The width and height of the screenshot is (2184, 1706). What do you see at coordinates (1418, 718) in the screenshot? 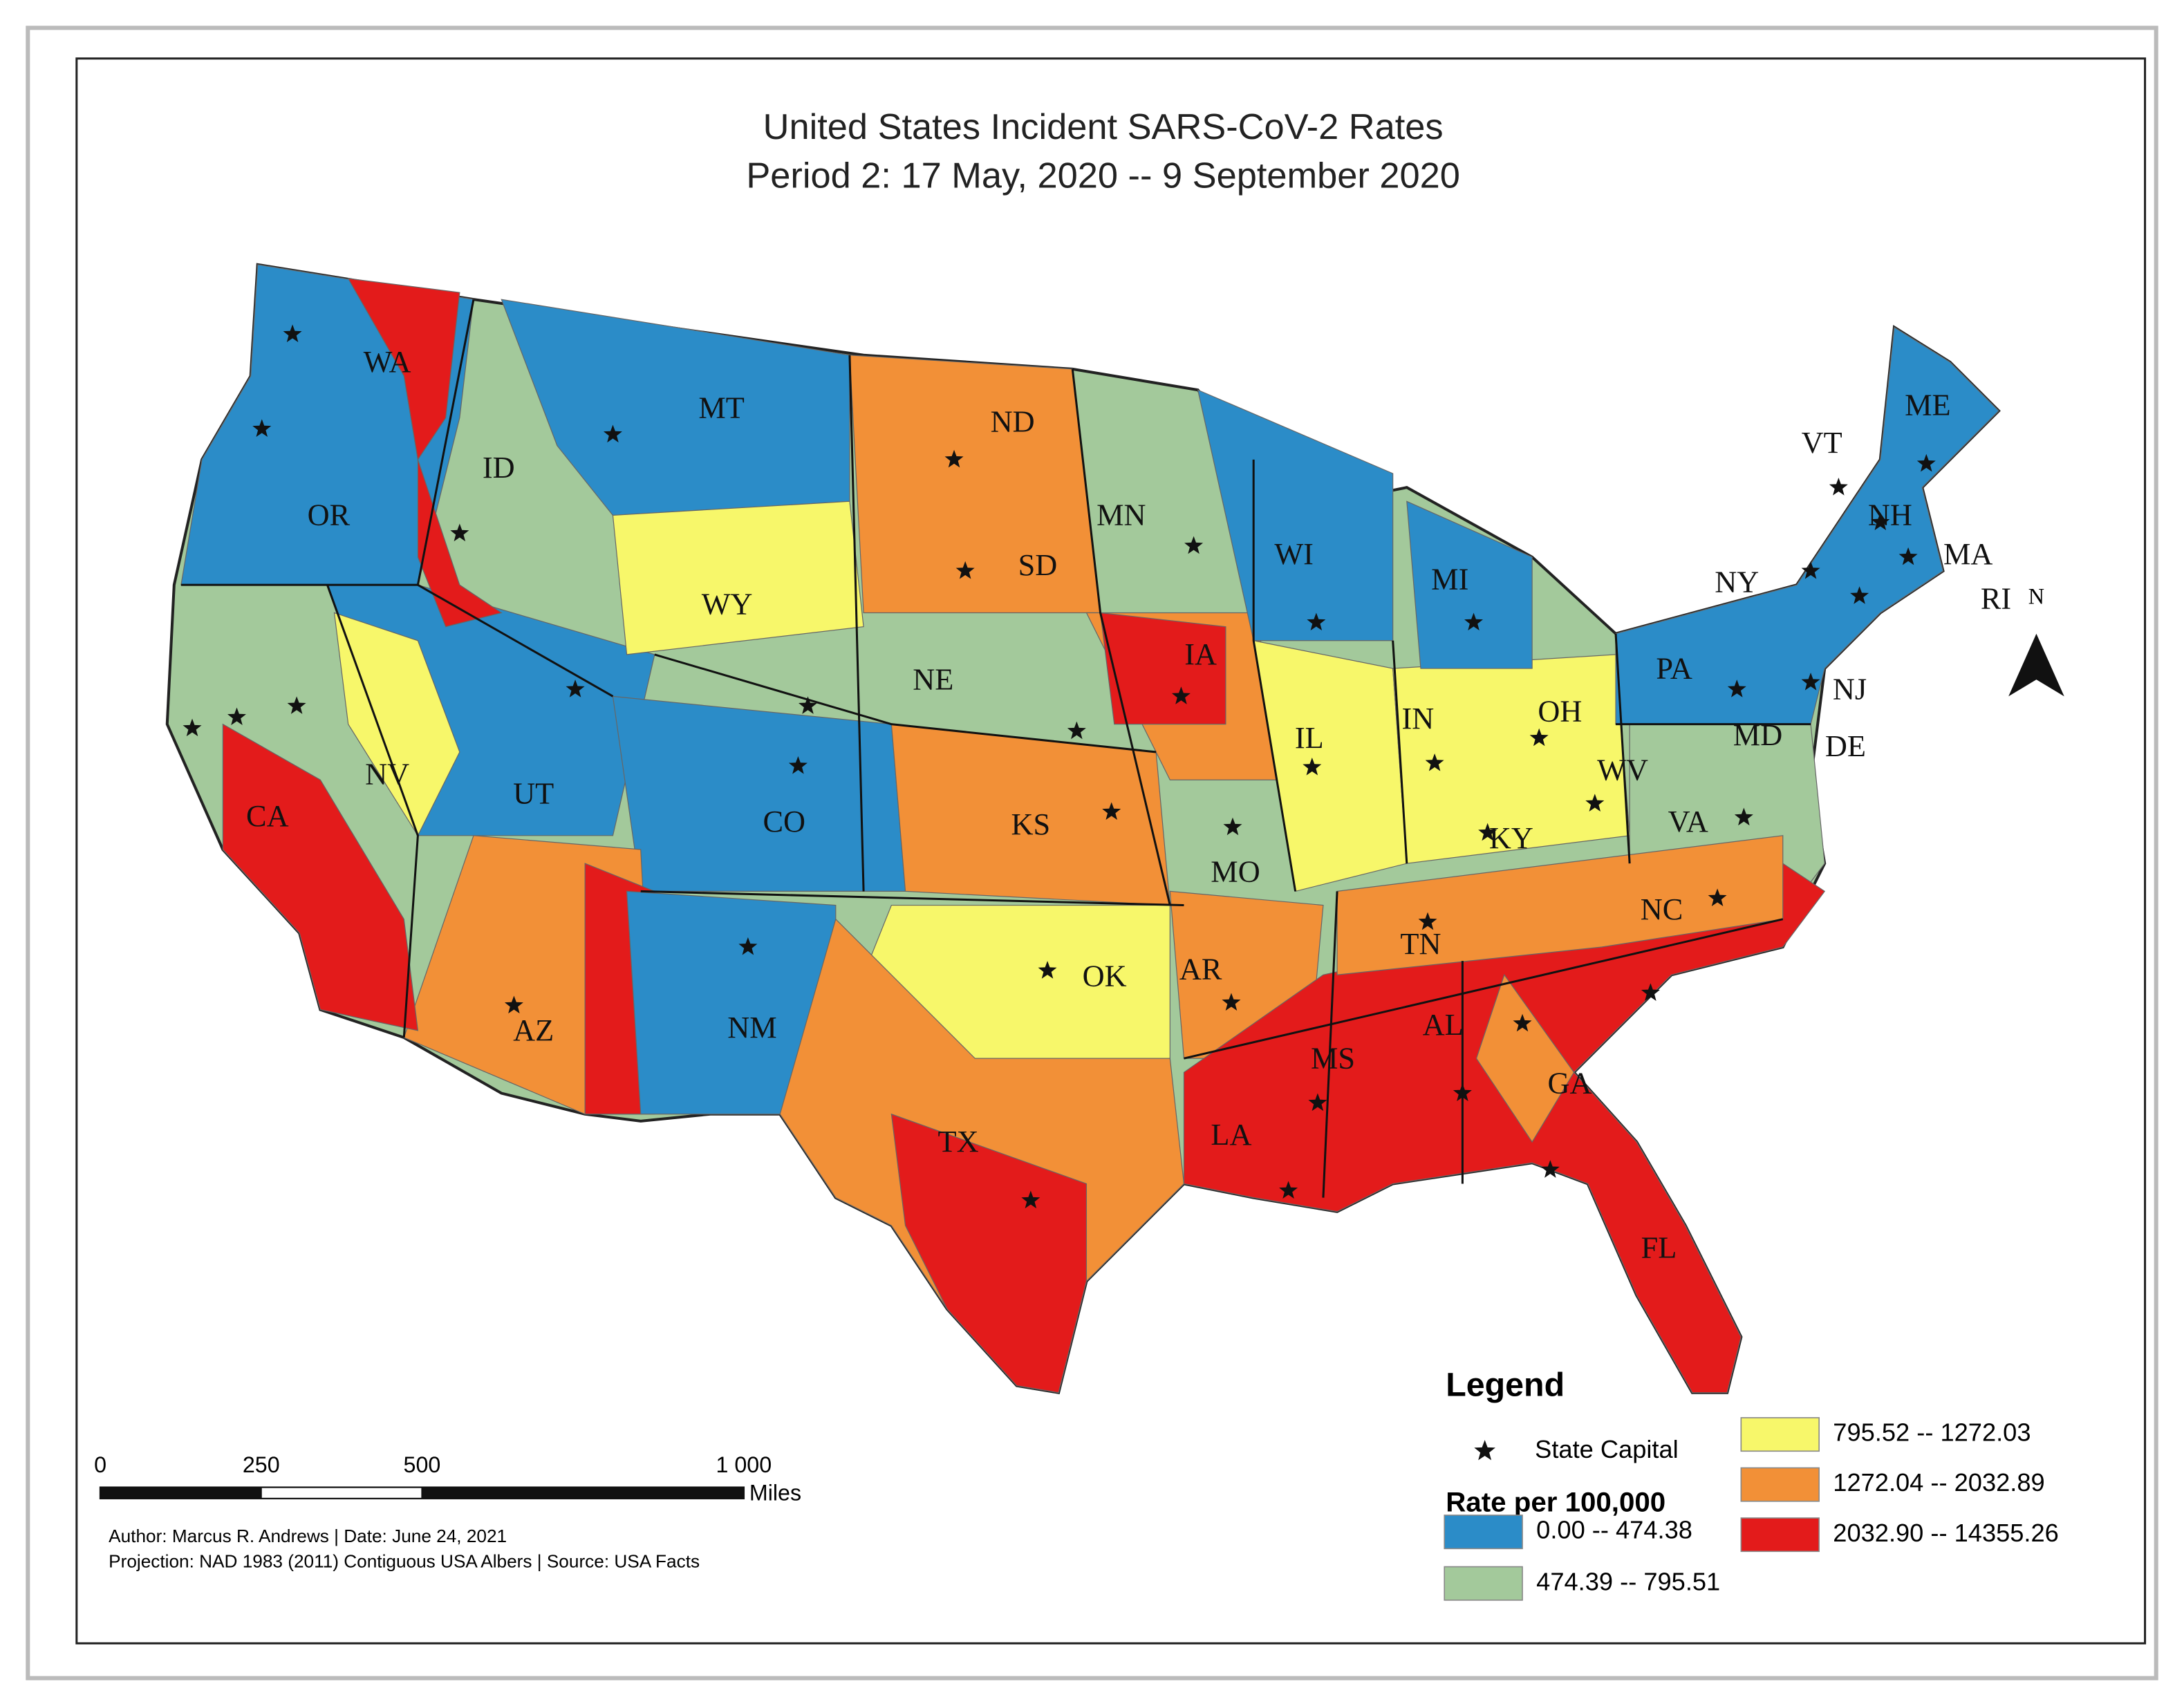
I see `state-label: IN` at bounding box center [1418, 718].